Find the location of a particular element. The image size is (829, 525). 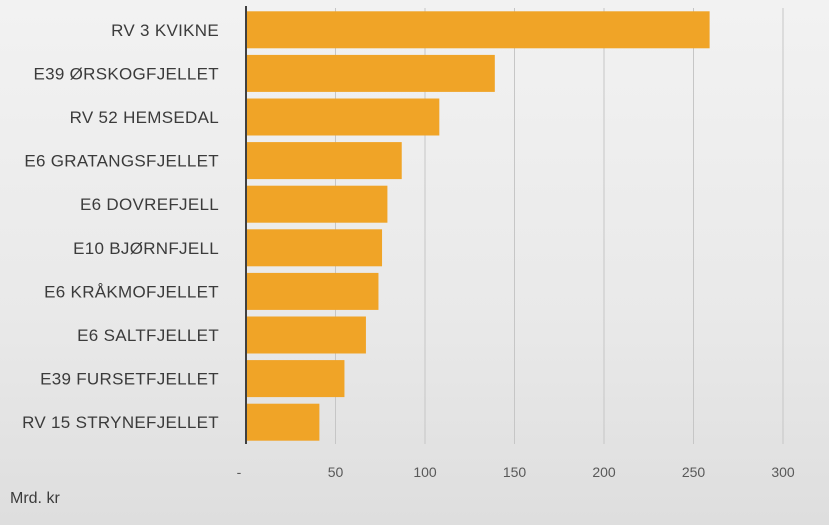

unit-label: Mrd. kr is located at coordinates (35, 498).